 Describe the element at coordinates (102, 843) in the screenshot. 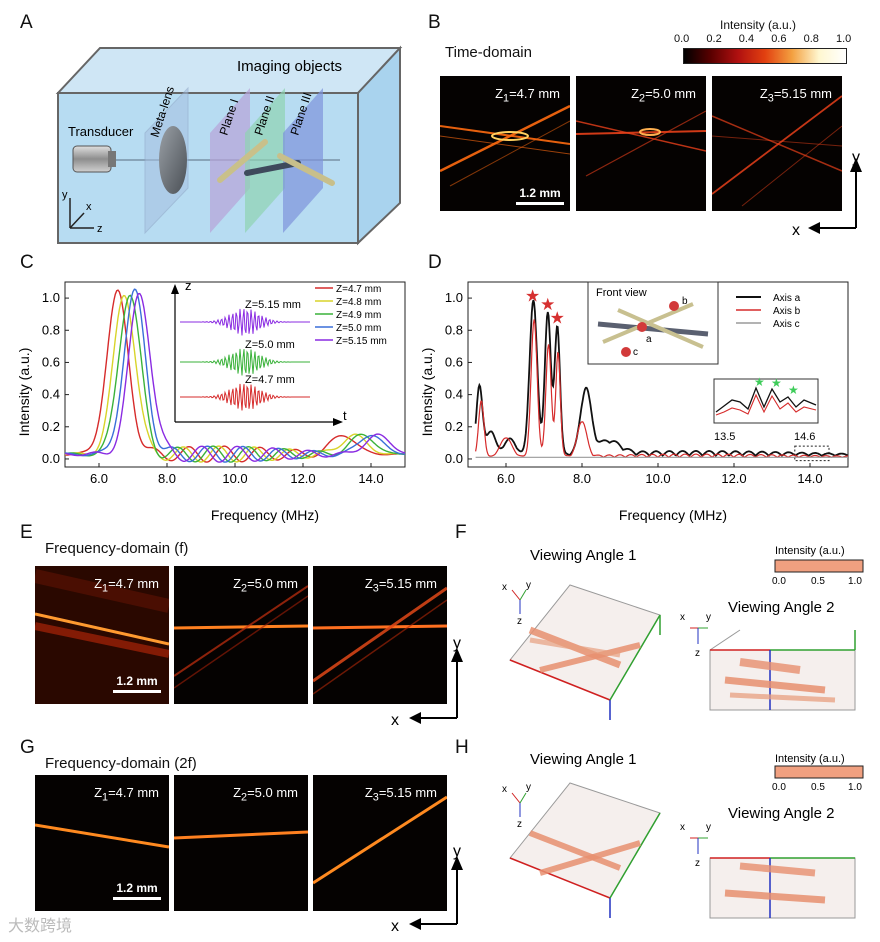

I see `g-image-z1: Z1=4.7 mm 1.2 mm` at that location.